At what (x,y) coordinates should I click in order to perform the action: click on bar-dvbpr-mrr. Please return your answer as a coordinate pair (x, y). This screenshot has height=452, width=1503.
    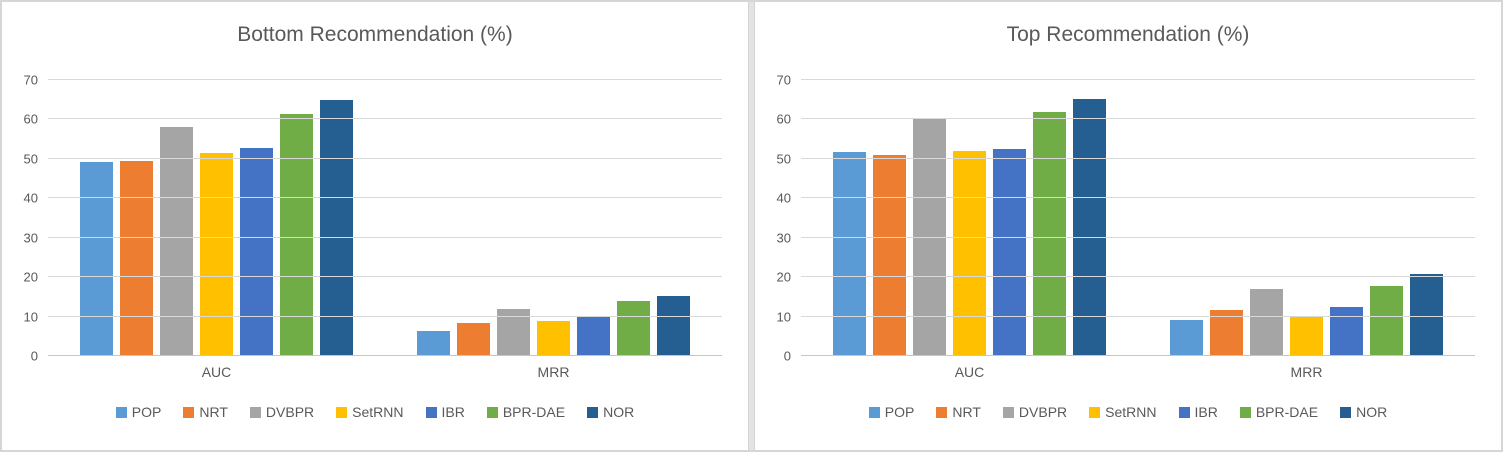
    Looking at the image, I should click on (513, 332).